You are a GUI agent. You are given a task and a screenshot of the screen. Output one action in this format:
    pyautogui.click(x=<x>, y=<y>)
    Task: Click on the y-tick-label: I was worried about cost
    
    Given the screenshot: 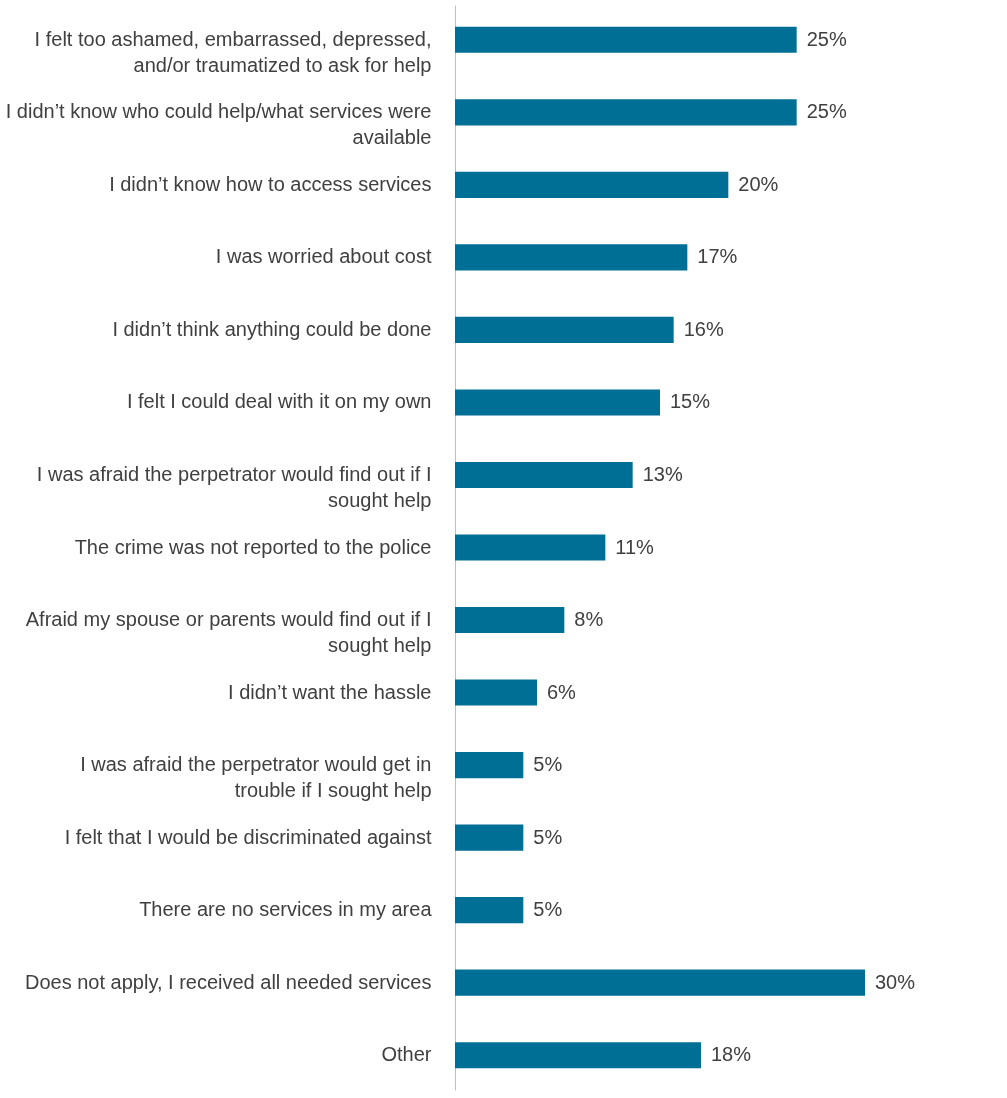 What is the action you would take?
    pyautogui.click(x=323, y=256)
    